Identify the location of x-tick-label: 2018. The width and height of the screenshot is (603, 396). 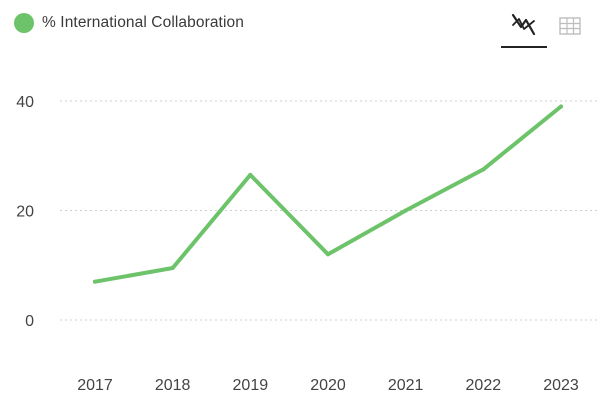
(173, 385).